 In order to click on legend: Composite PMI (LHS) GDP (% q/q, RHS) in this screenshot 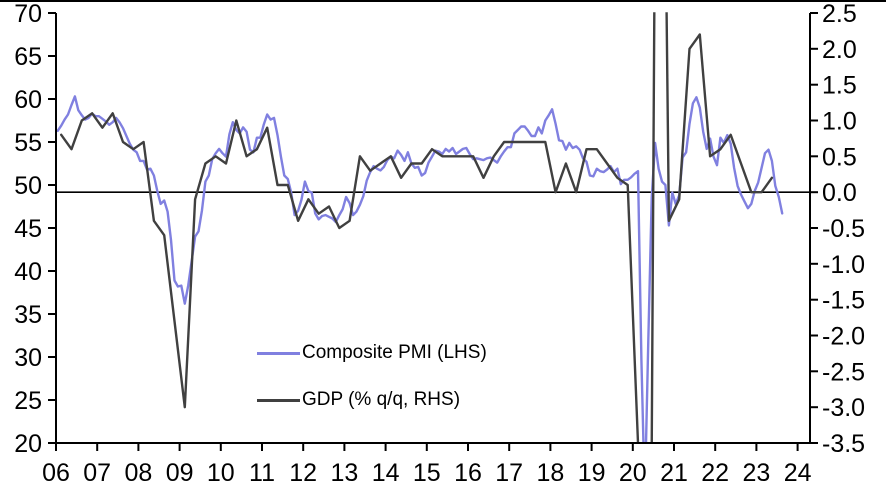, I will do `click(372, 389)`.